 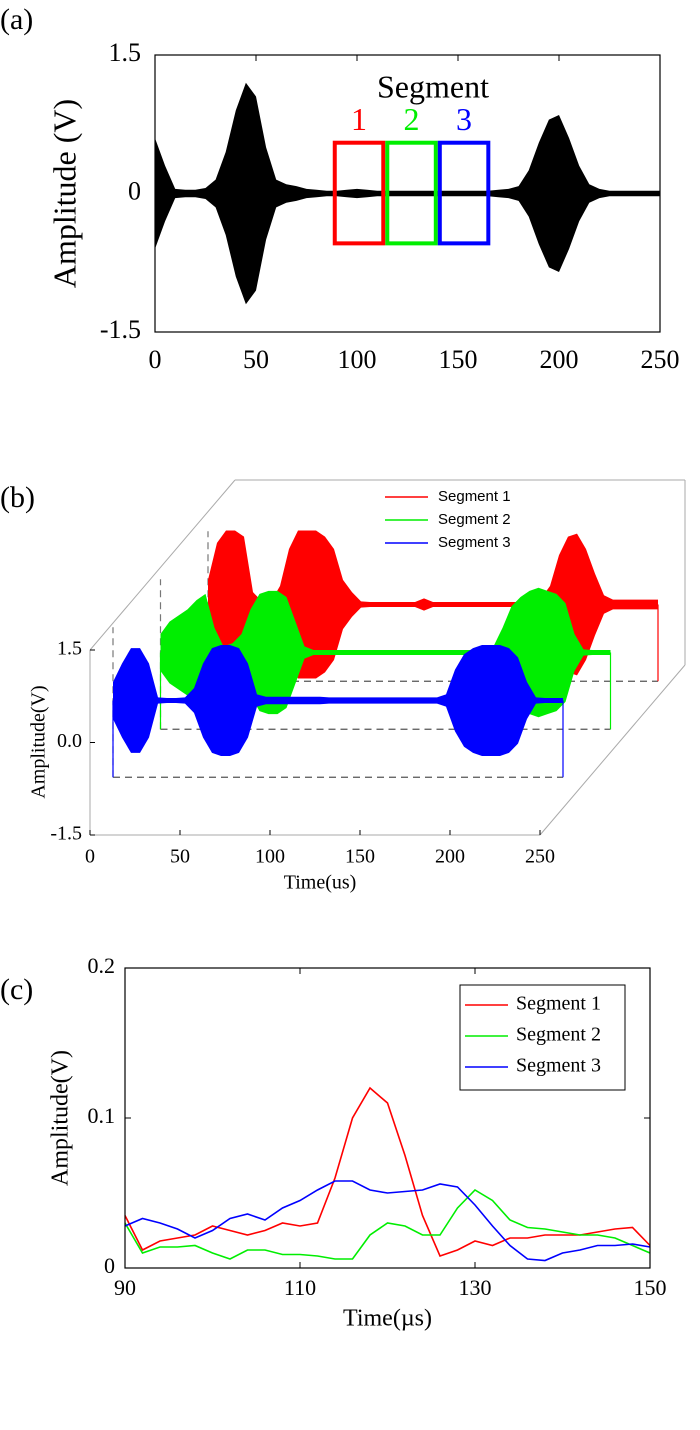 I want to click on panel-label: (a), so click(x=16, y=19).